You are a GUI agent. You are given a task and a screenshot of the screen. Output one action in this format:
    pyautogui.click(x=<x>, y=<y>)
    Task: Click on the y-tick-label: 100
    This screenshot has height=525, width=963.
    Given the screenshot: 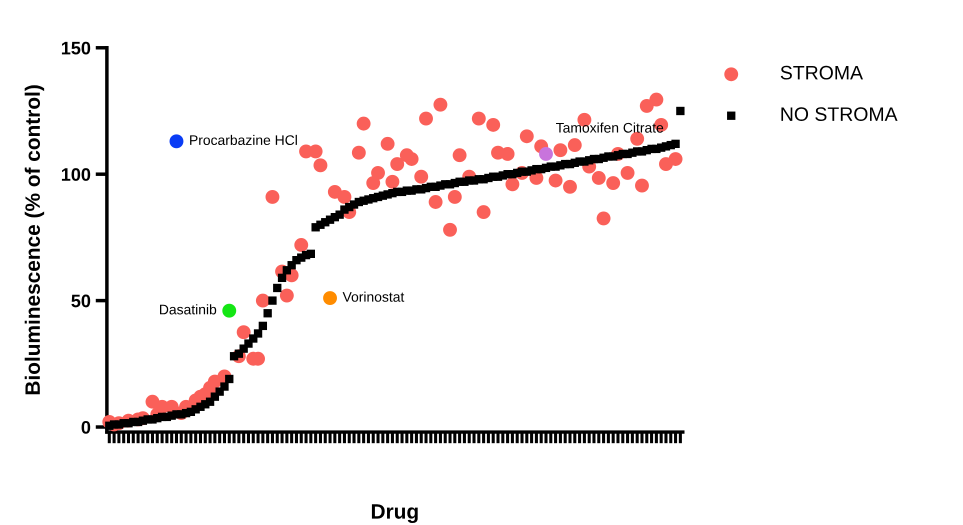 What is the action you would take?
    pyautogui.click(x=76, y=174)
    